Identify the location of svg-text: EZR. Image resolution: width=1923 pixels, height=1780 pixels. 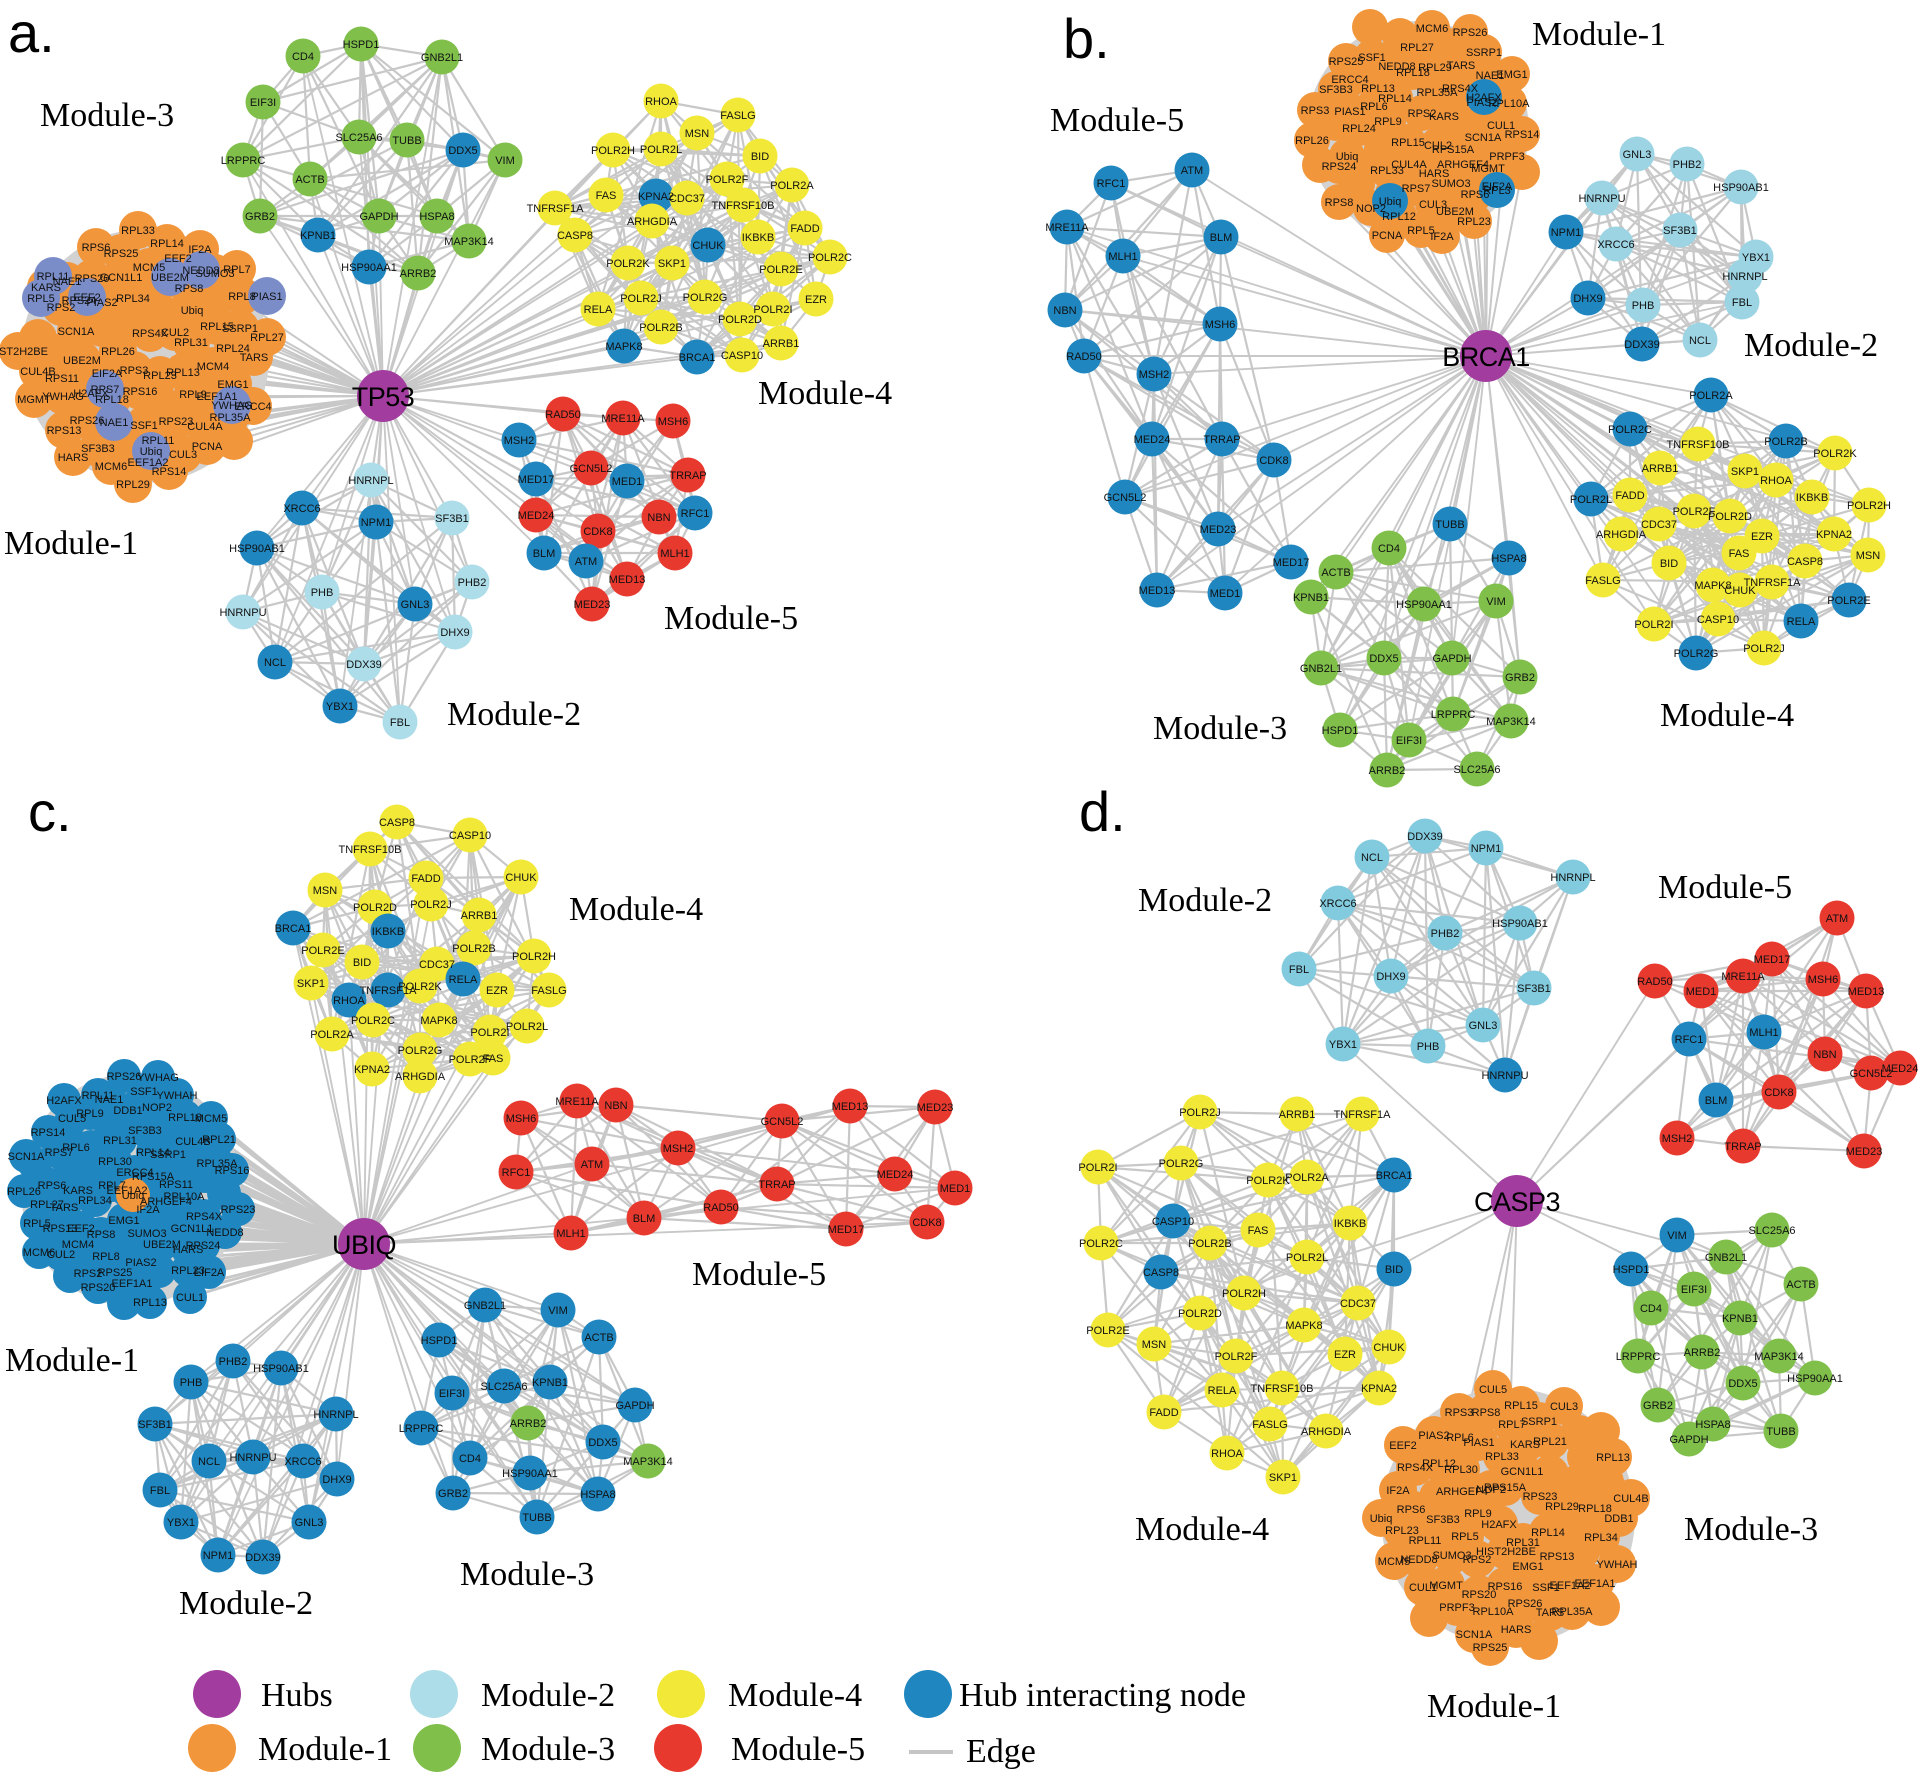
(816, 300).